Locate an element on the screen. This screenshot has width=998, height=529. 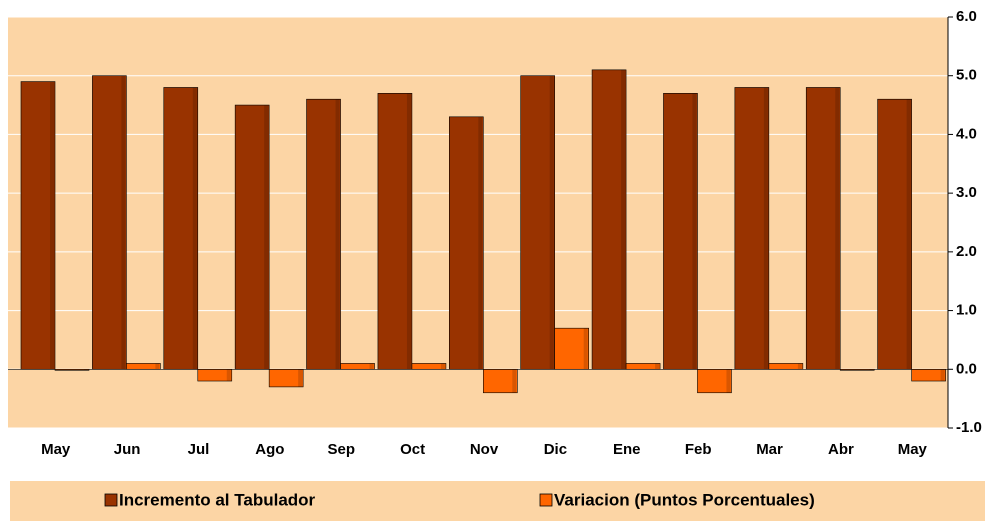
y-tick-label: -1.0 is located at coordinates (969, 427).